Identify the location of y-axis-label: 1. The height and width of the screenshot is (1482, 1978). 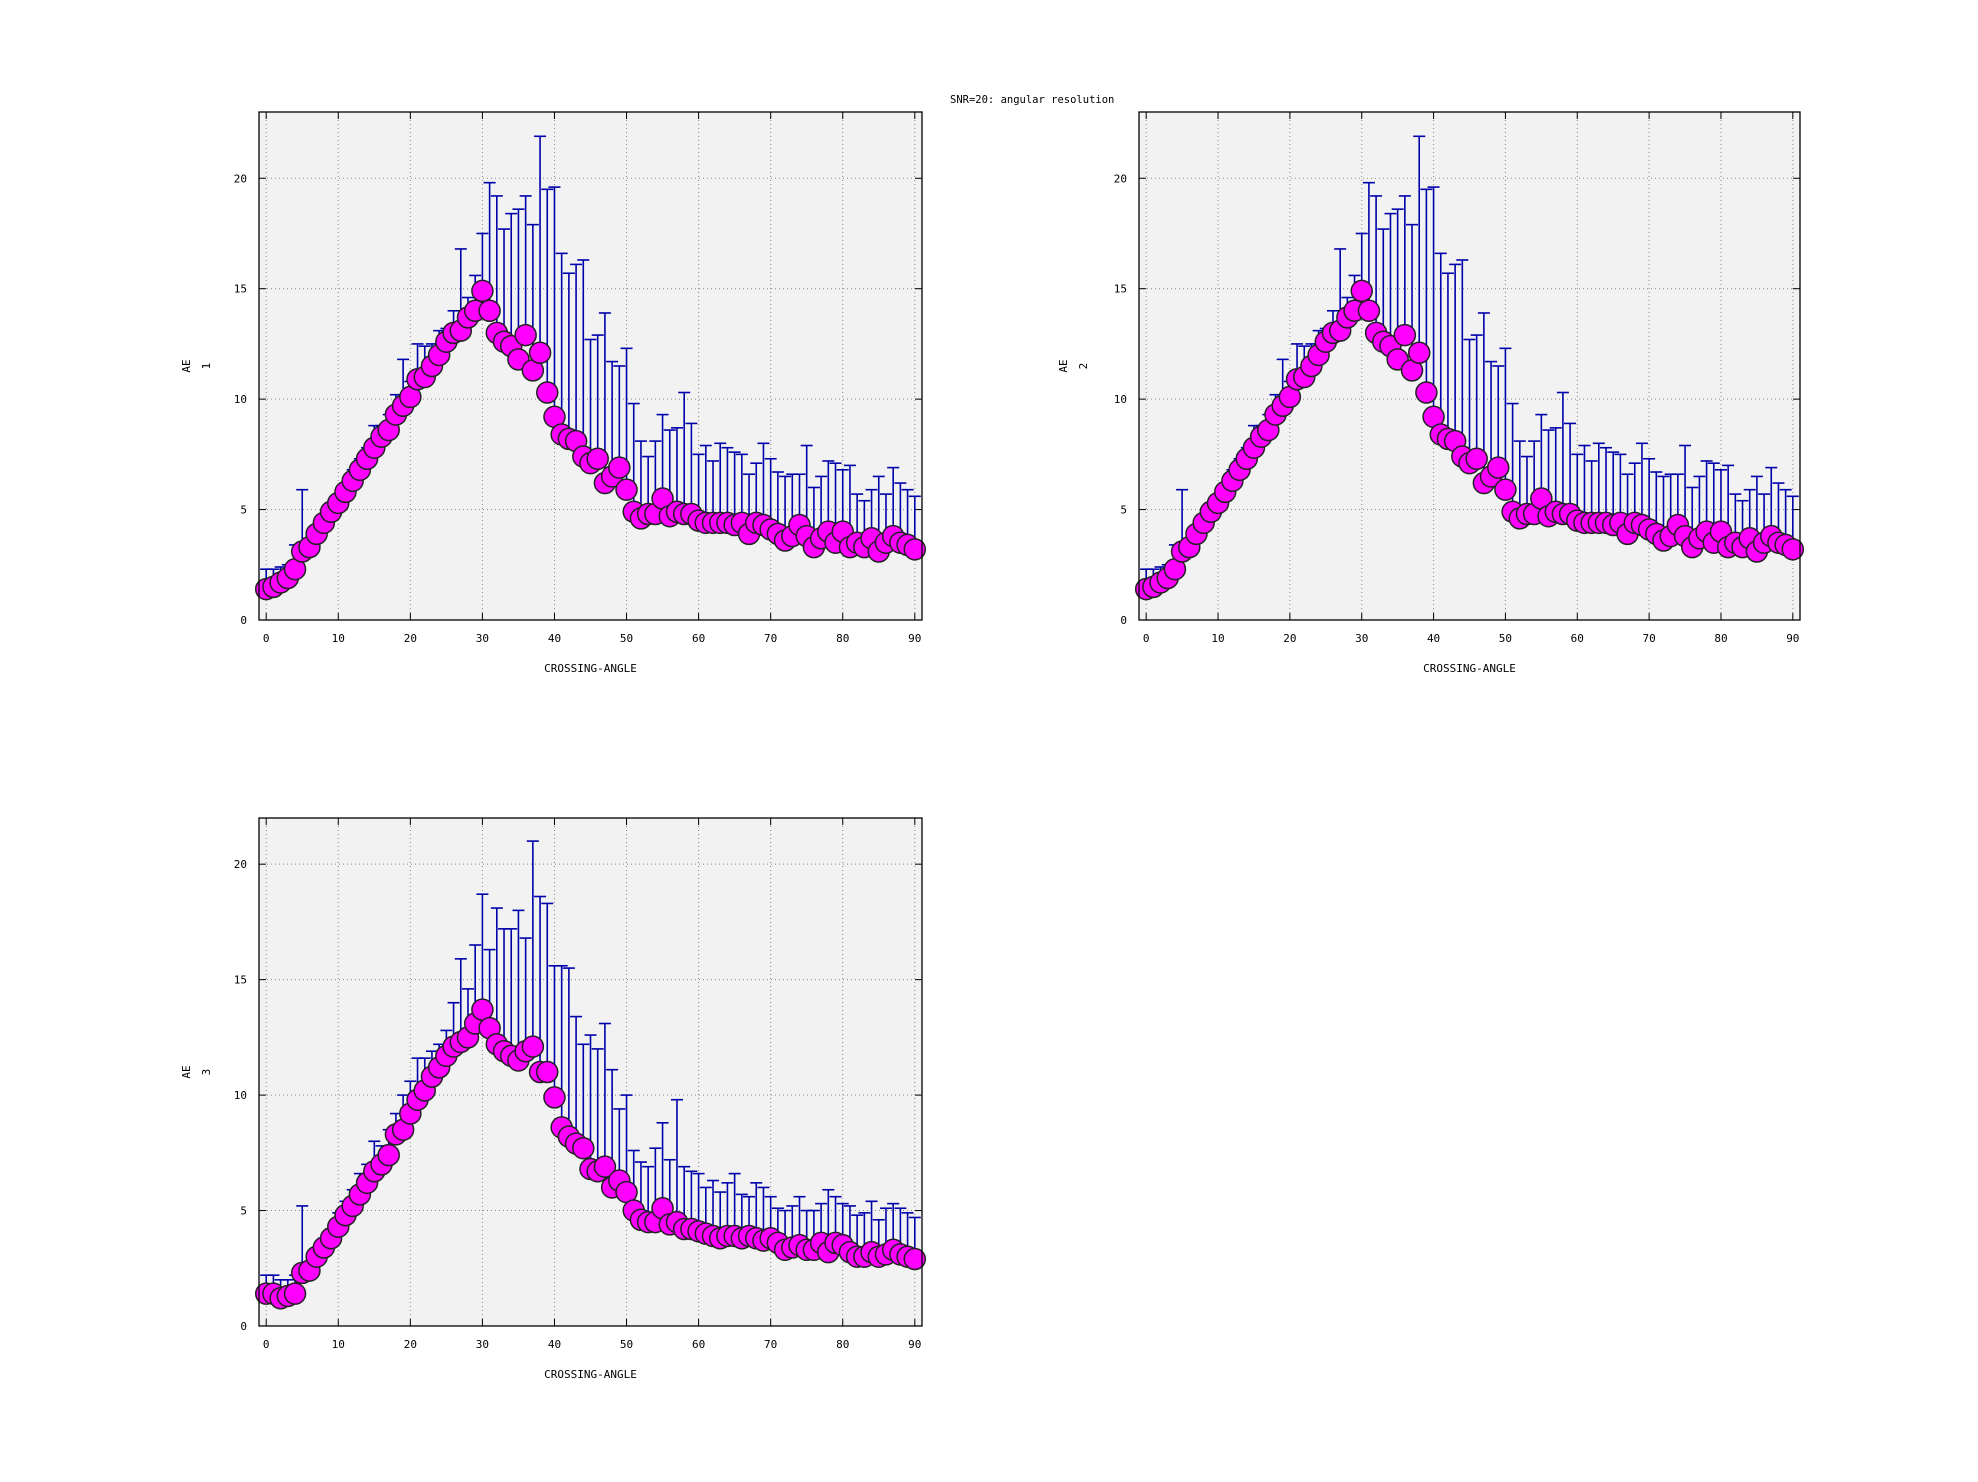
(206, 366).